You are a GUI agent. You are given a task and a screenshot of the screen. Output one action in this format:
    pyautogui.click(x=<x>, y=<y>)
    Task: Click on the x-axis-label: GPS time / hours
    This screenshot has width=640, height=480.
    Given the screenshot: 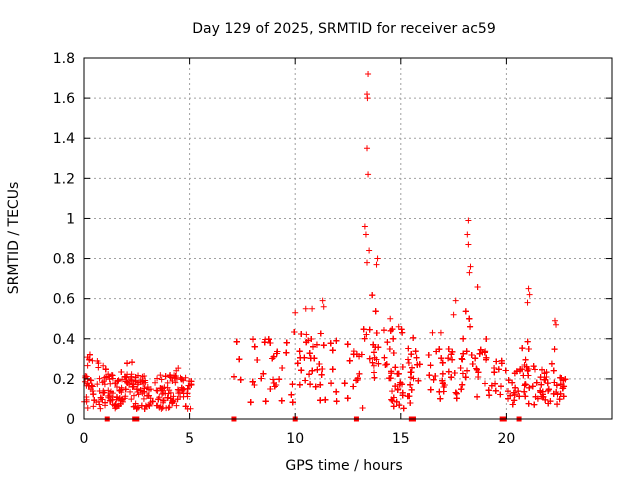 What is the action you would take?
    pyautogui.click(x=343, y=466)
    